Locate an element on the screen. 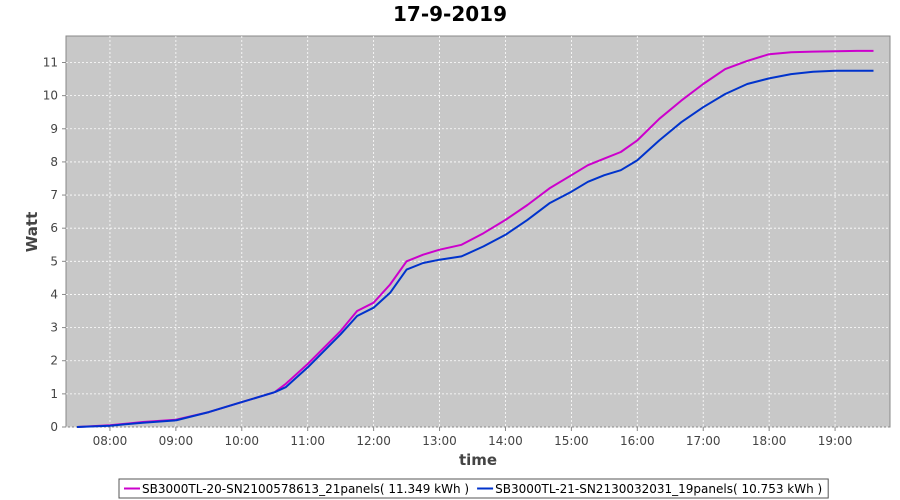  x-tick-label: 14:00 is located at coordinates (505, 441).